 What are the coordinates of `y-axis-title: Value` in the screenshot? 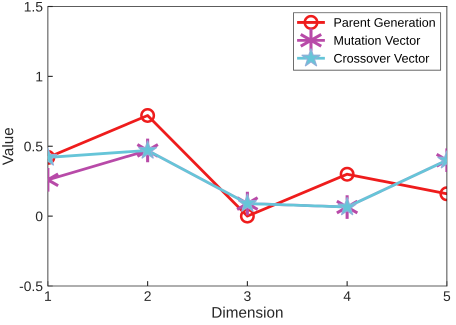 It's located at (8, 147).